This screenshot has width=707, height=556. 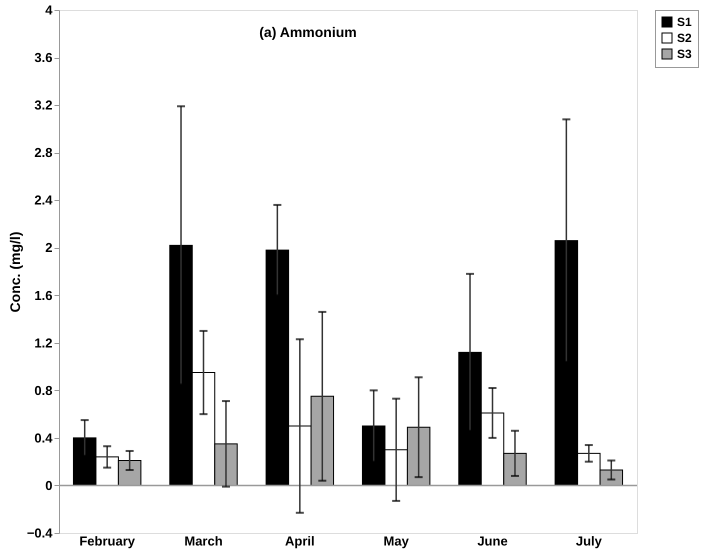 What do you see at coordinates (43, 295) in the screenshot?
I see `y-tick-label: 1.6` at bounding box center [43, 295].